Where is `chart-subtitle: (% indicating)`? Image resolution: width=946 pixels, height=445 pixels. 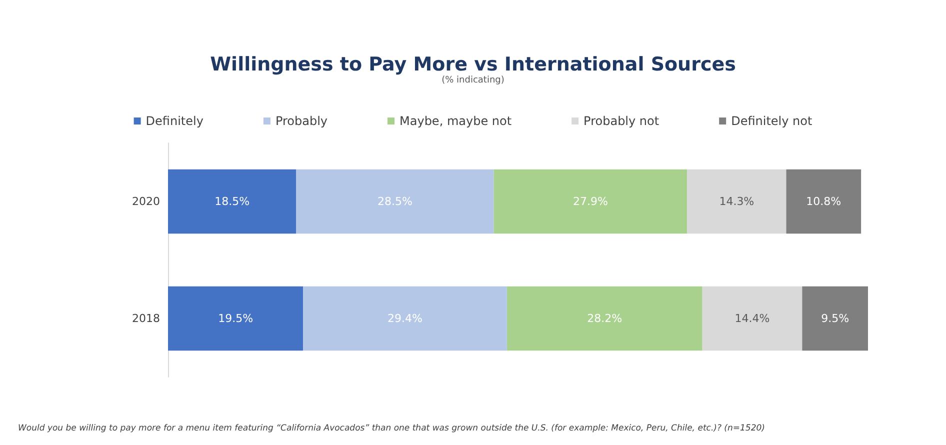 chart-subtitle: (% indicating) is located at coordinates (473, 81).